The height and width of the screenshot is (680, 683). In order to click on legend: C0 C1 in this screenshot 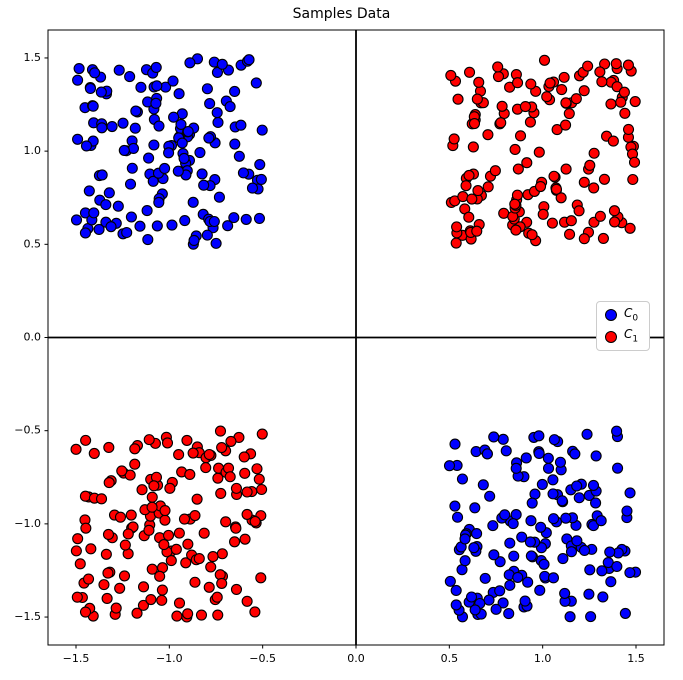, I will do `click(623, 326)`.